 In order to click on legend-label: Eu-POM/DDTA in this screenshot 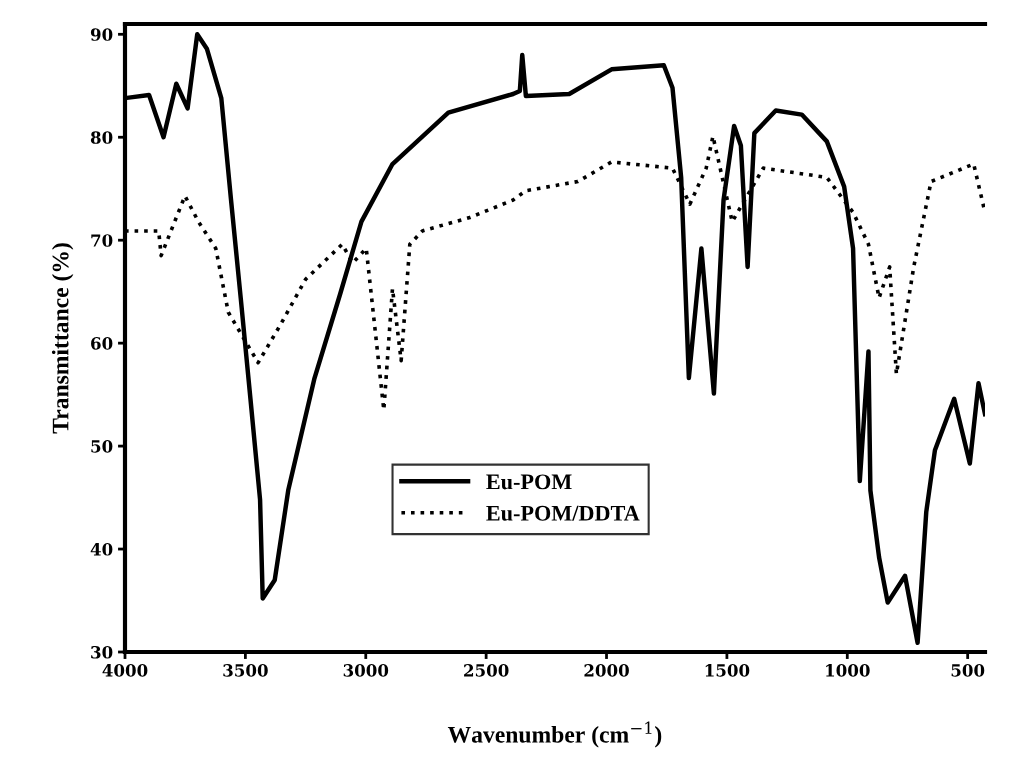, I will do `click(563, 513)`.